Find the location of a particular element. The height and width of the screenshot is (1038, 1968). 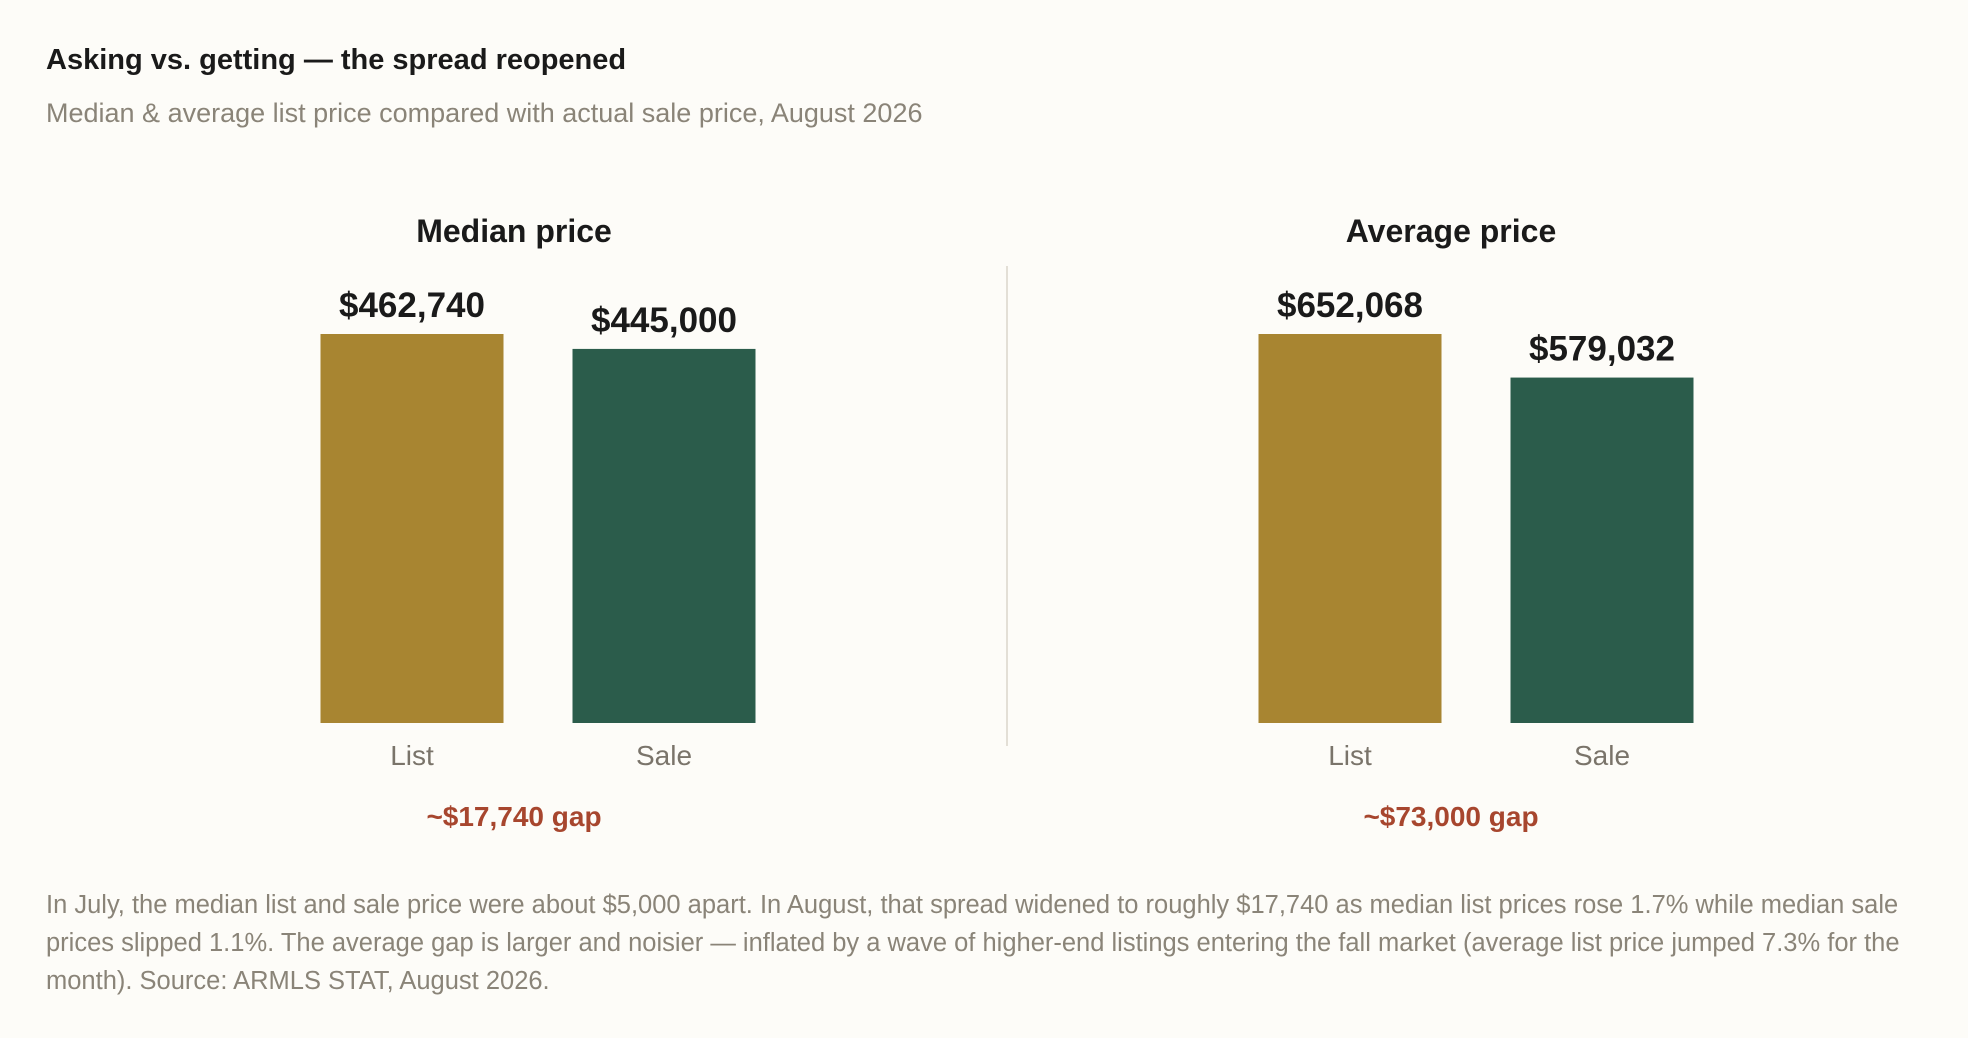

value-label-median-list: $462,740 is located at coordinates (412, 305).